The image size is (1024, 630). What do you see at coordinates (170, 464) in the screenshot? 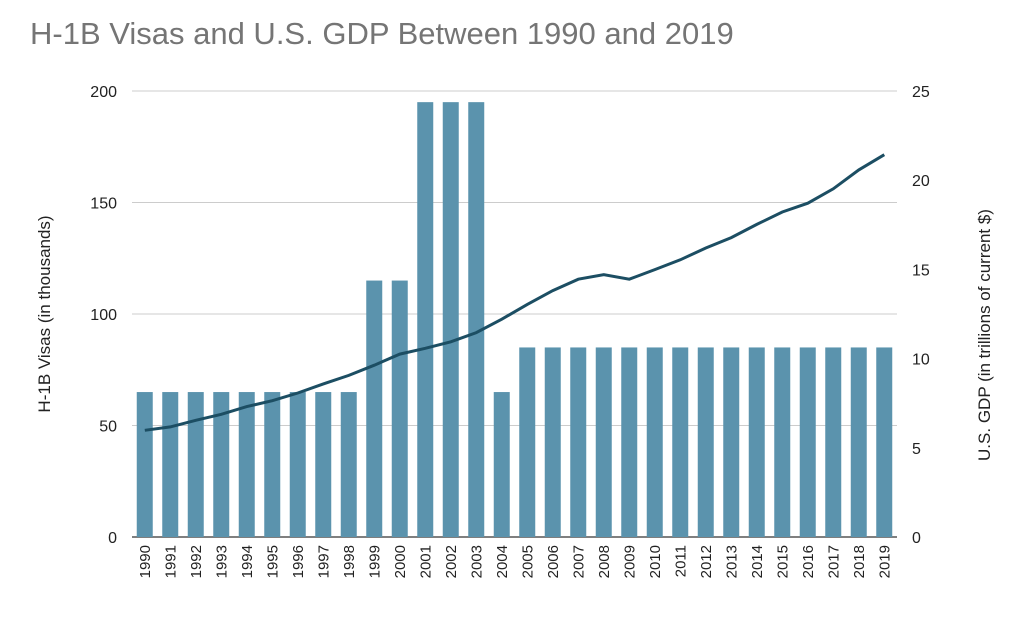
I see `bar-1991` at bounding box center [170, 464].